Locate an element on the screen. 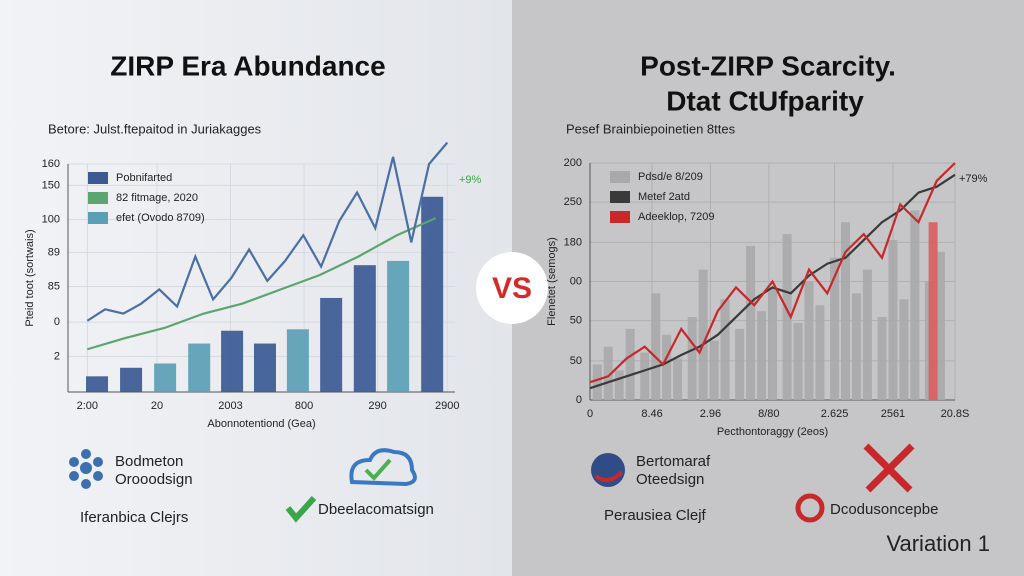 Image resolution: width=1024 pixels, height=576 pixels. x-axis-label: Pecthontoraggy (2eos) is located at coordinates (772, 432).